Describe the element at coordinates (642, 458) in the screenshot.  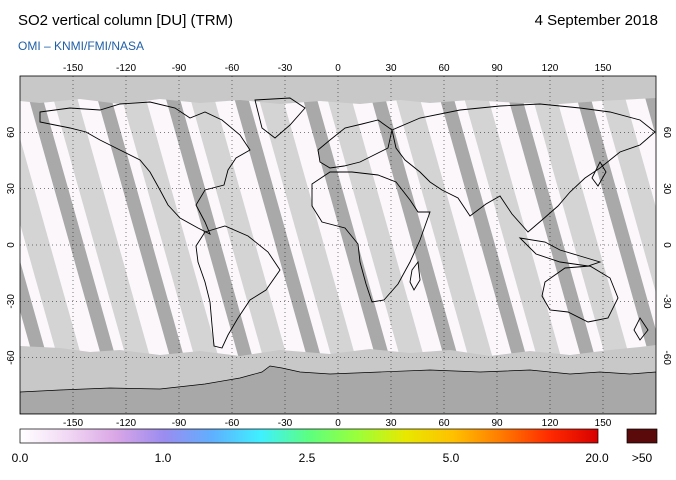
I see `colorbar-overflow-label: >50` at that location.